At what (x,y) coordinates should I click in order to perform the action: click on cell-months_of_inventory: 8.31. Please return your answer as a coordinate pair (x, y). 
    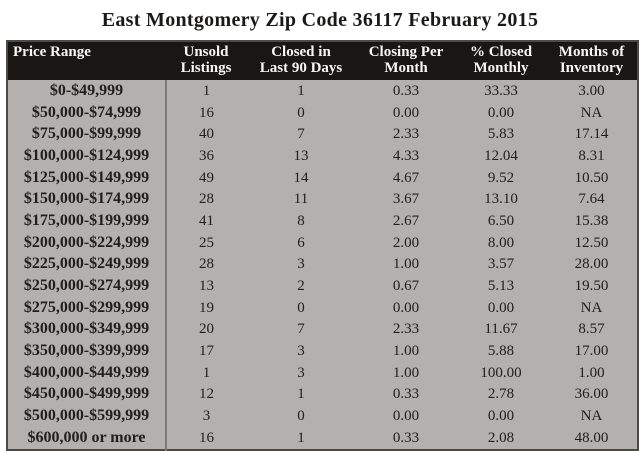
    Looking at the image, I should click on (591, 155).